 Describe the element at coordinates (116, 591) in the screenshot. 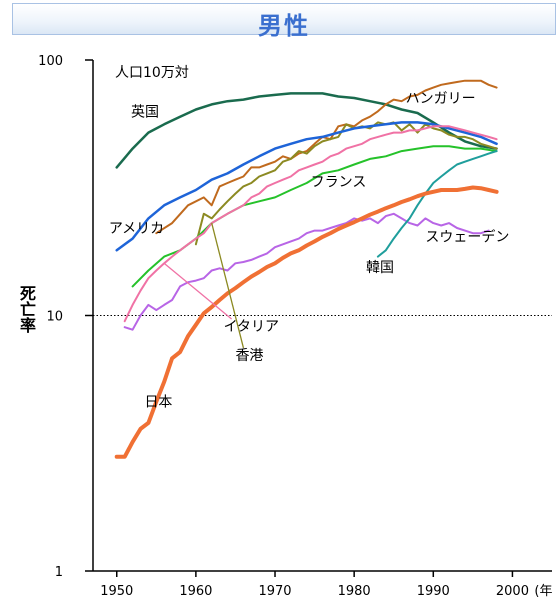

I see `x-tick-label: 1950` at that location.